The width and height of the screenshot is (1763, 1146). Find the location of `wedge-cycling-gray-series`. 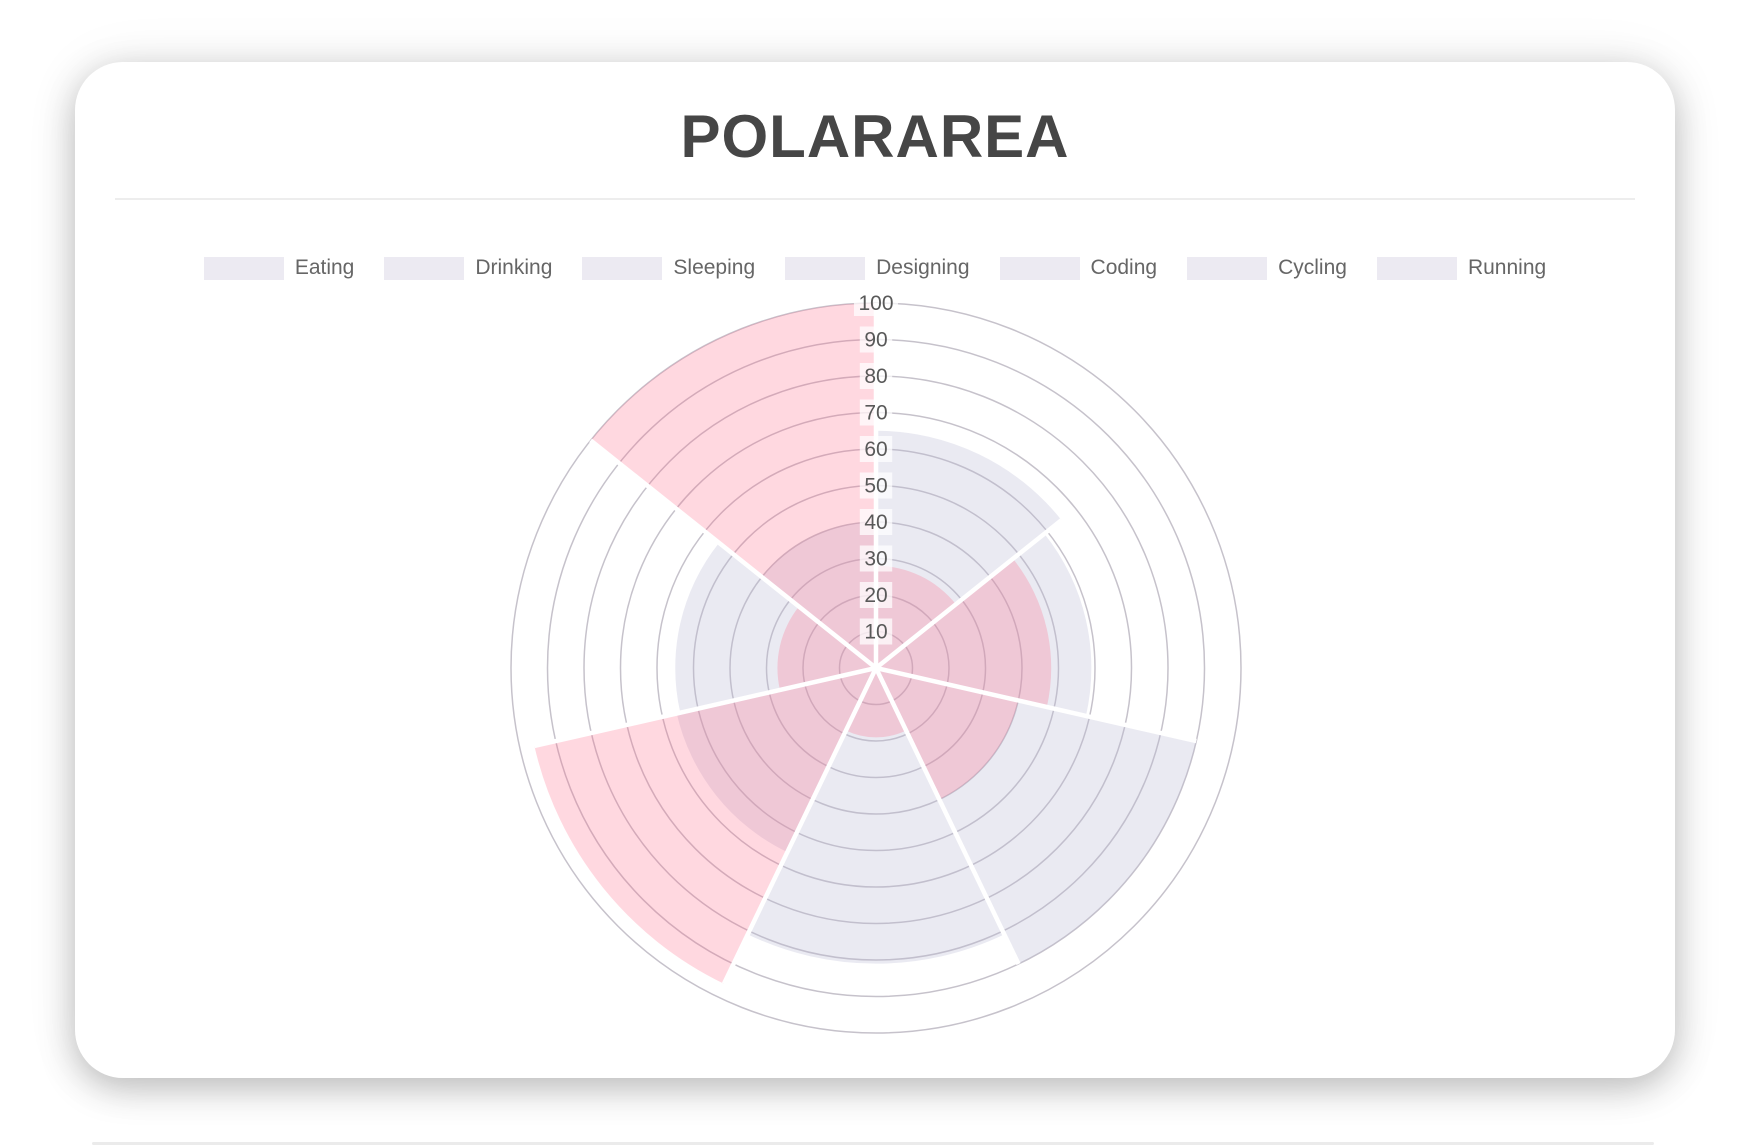

wedge-cycling-gray-series is located at coordinates (775, 627).